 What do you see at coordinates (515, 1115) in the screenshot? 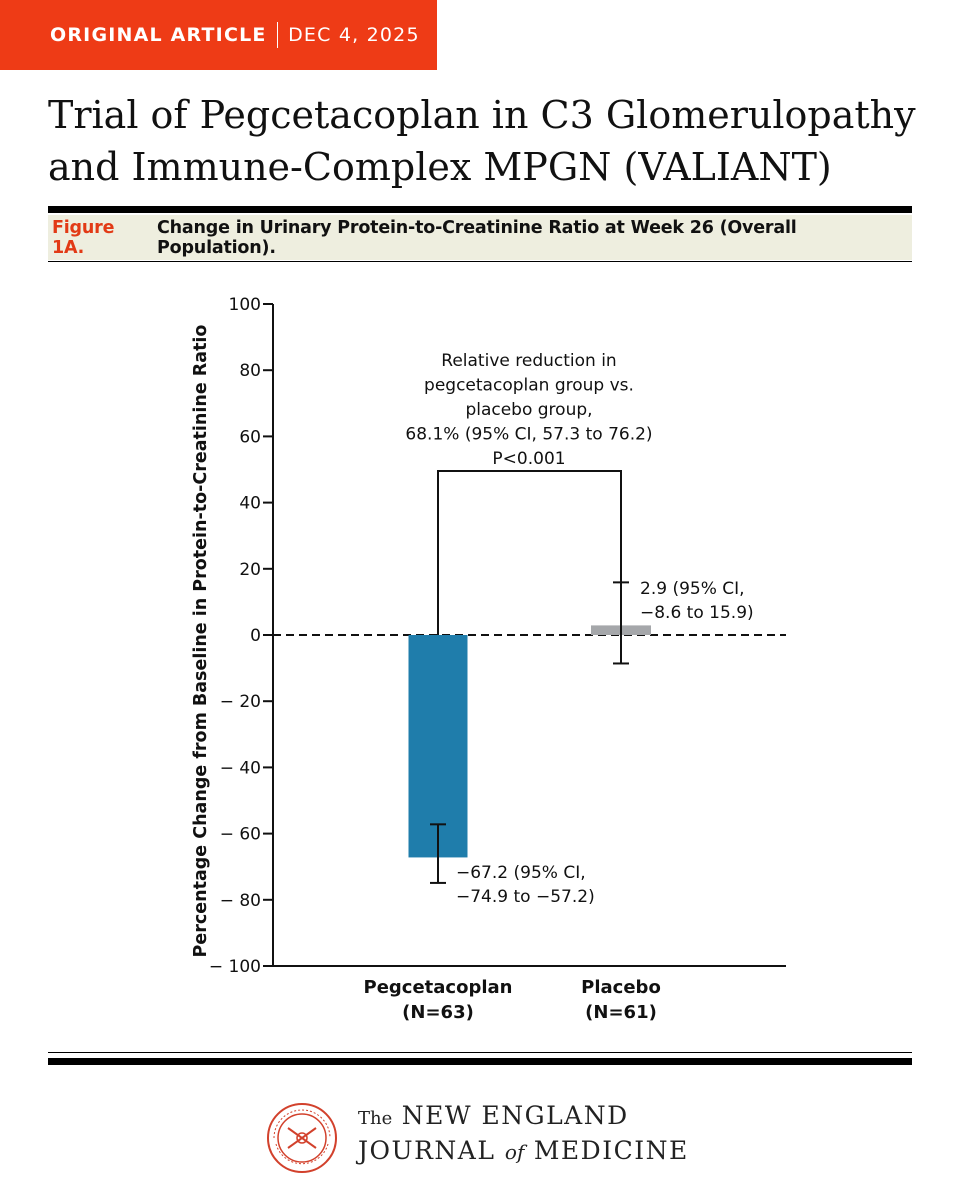
I see `wordmark-new-england: NEW ENGLAND` at bounding box center [515, 1115].